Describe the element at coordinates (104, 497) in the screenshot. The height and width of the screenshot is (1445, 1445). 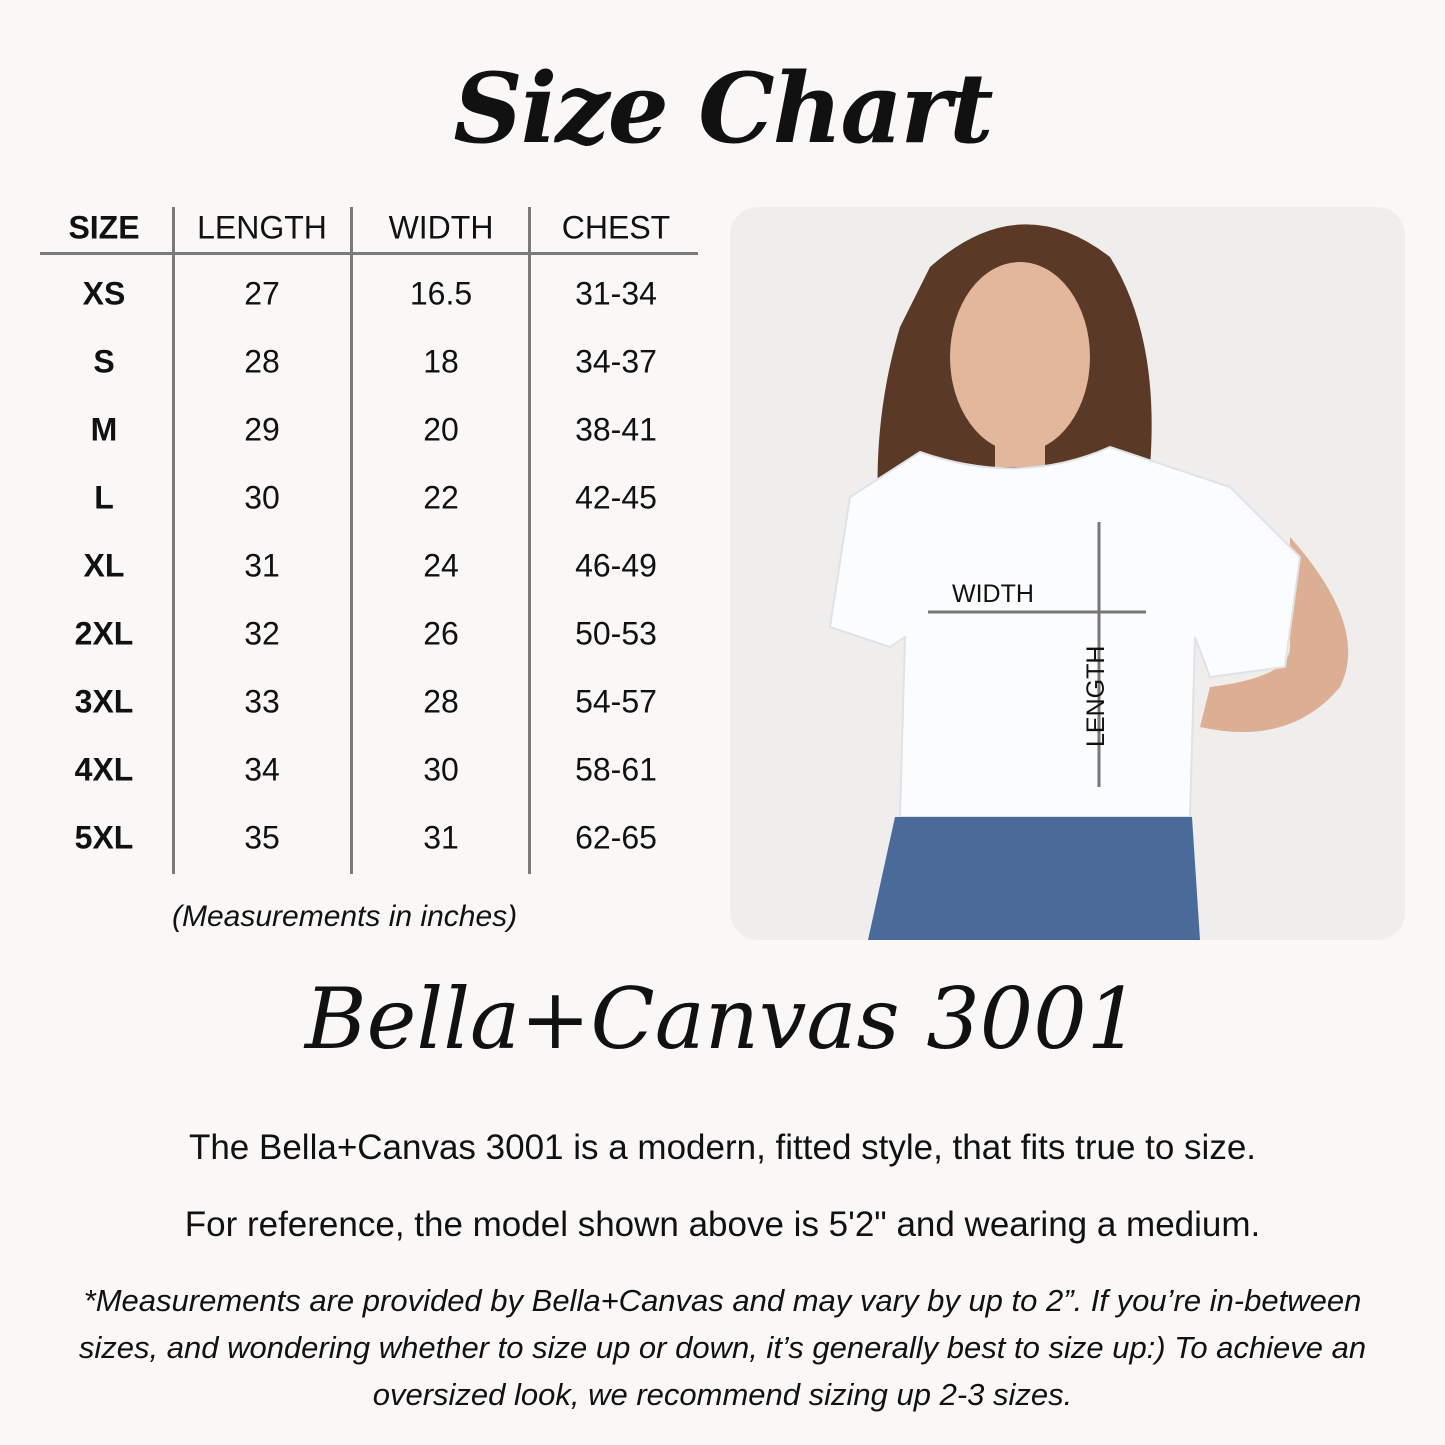
I see `size-cell: L` at that location.